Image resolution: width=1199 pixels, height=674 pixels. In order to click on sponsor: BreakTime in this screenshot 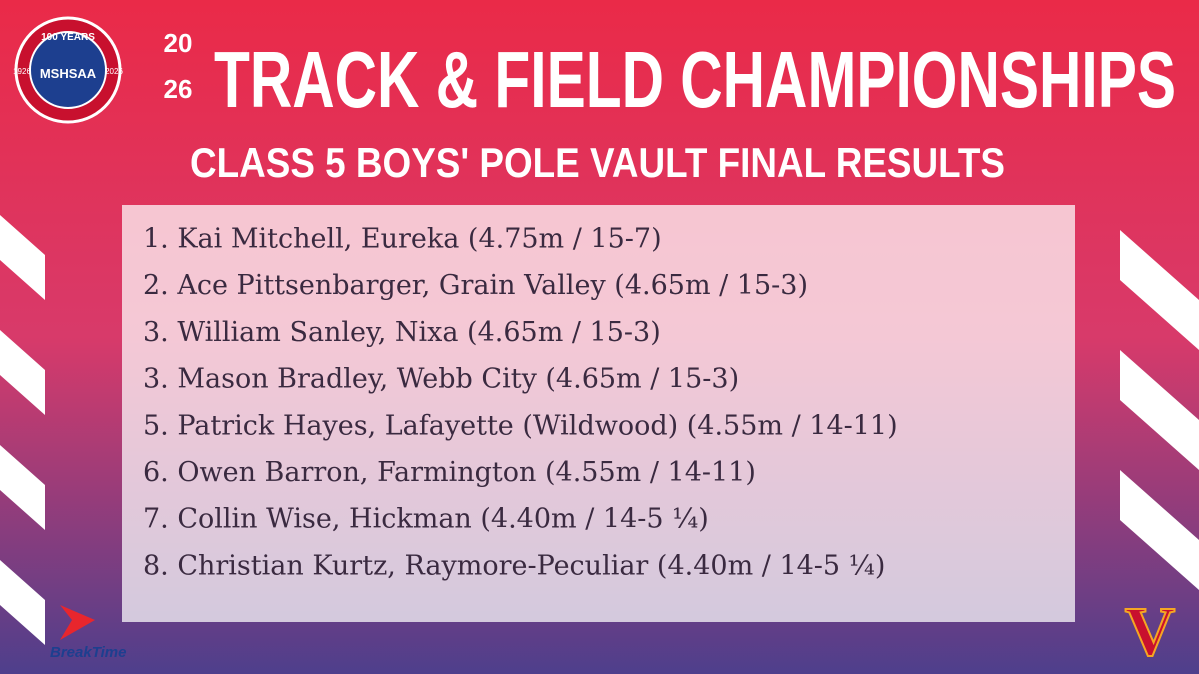, I will do `click(88, 652)`.